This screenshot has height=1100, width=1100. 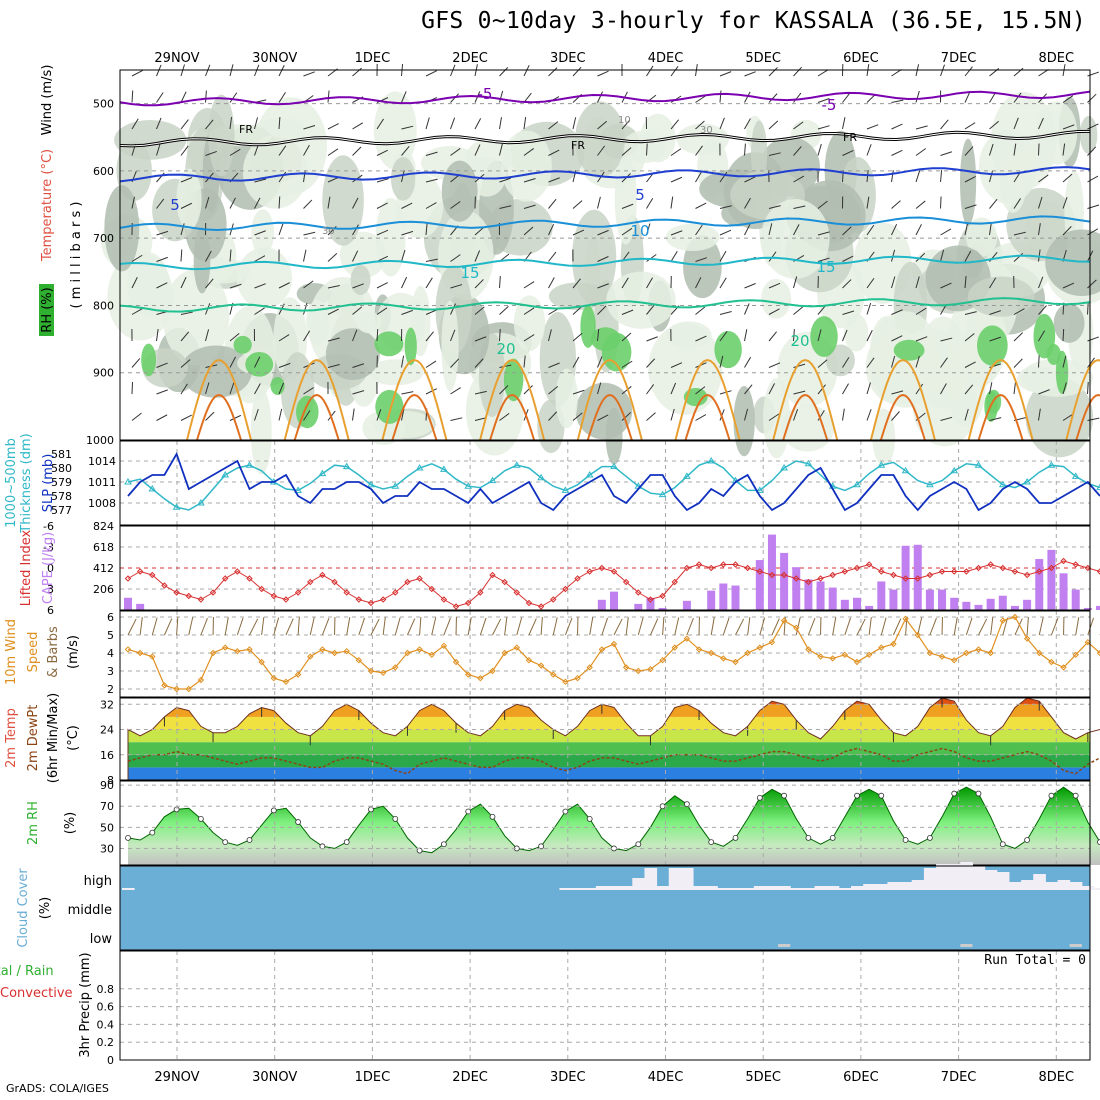 I want to click on minmax-axis-label: (6hr Min/Max), so click(x=53, y=738).